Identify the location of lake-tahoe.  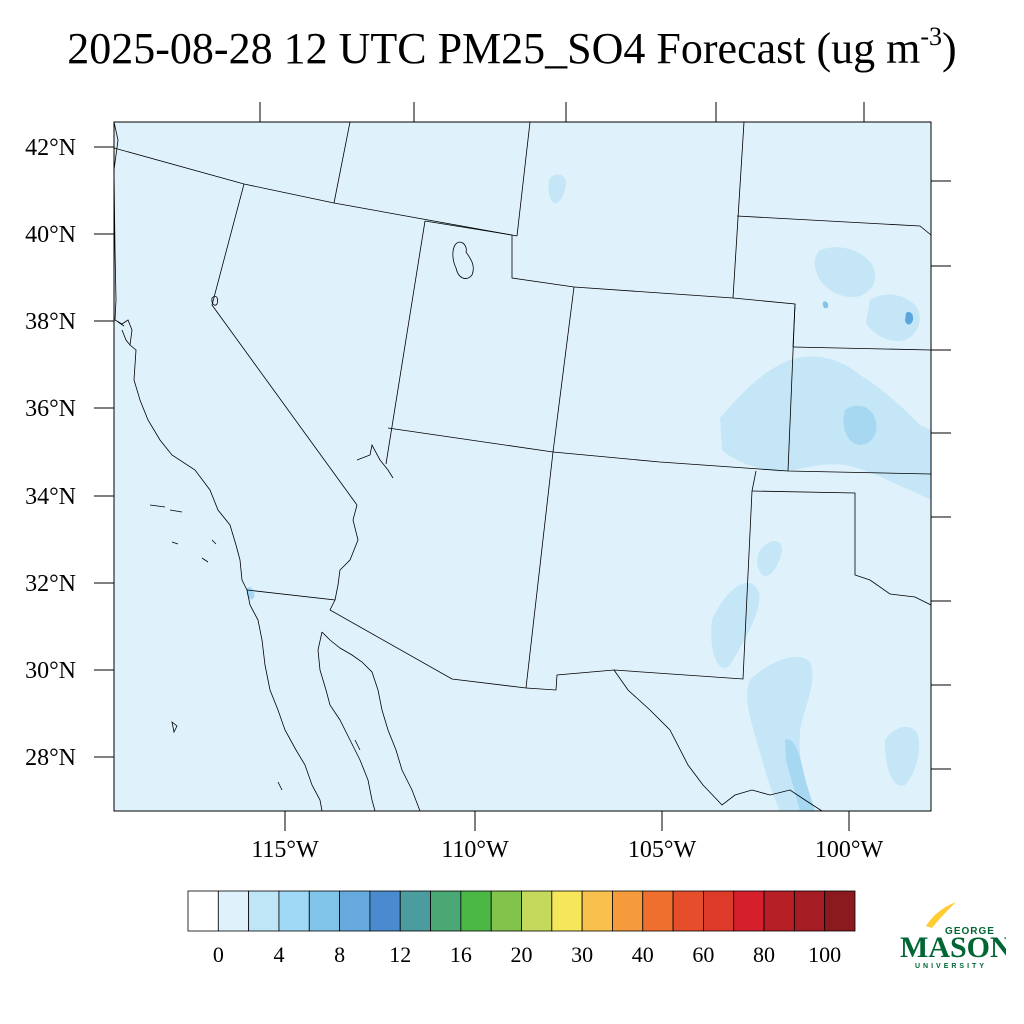
(215, 301).